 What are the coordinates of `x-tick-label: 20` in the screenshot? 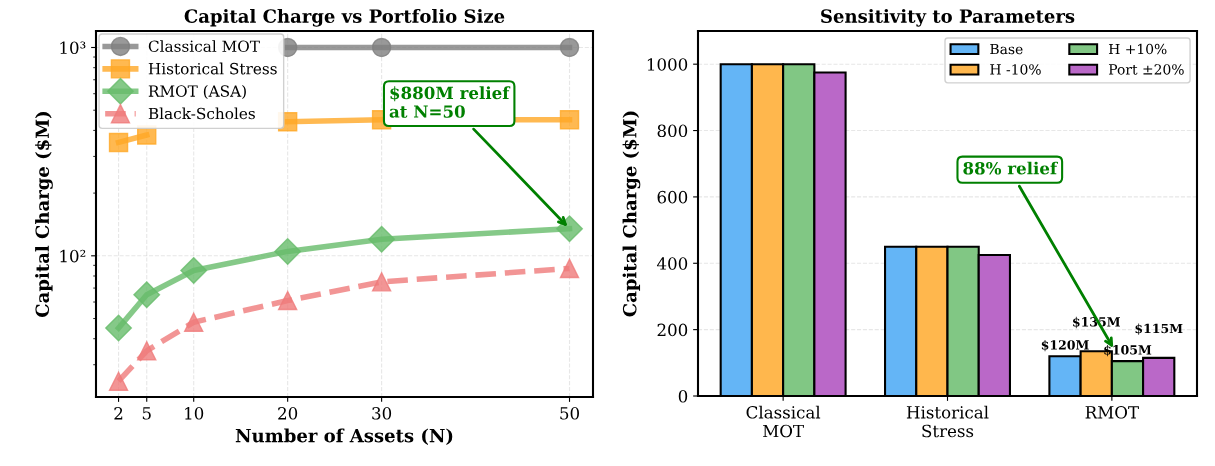 It's located at (288, 413).